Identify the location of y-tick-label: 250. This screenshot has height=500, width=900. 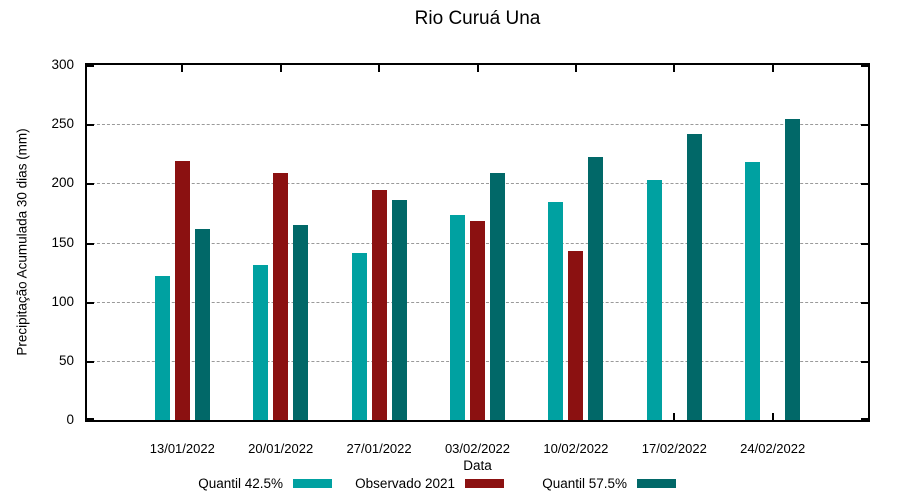
(62, 124).